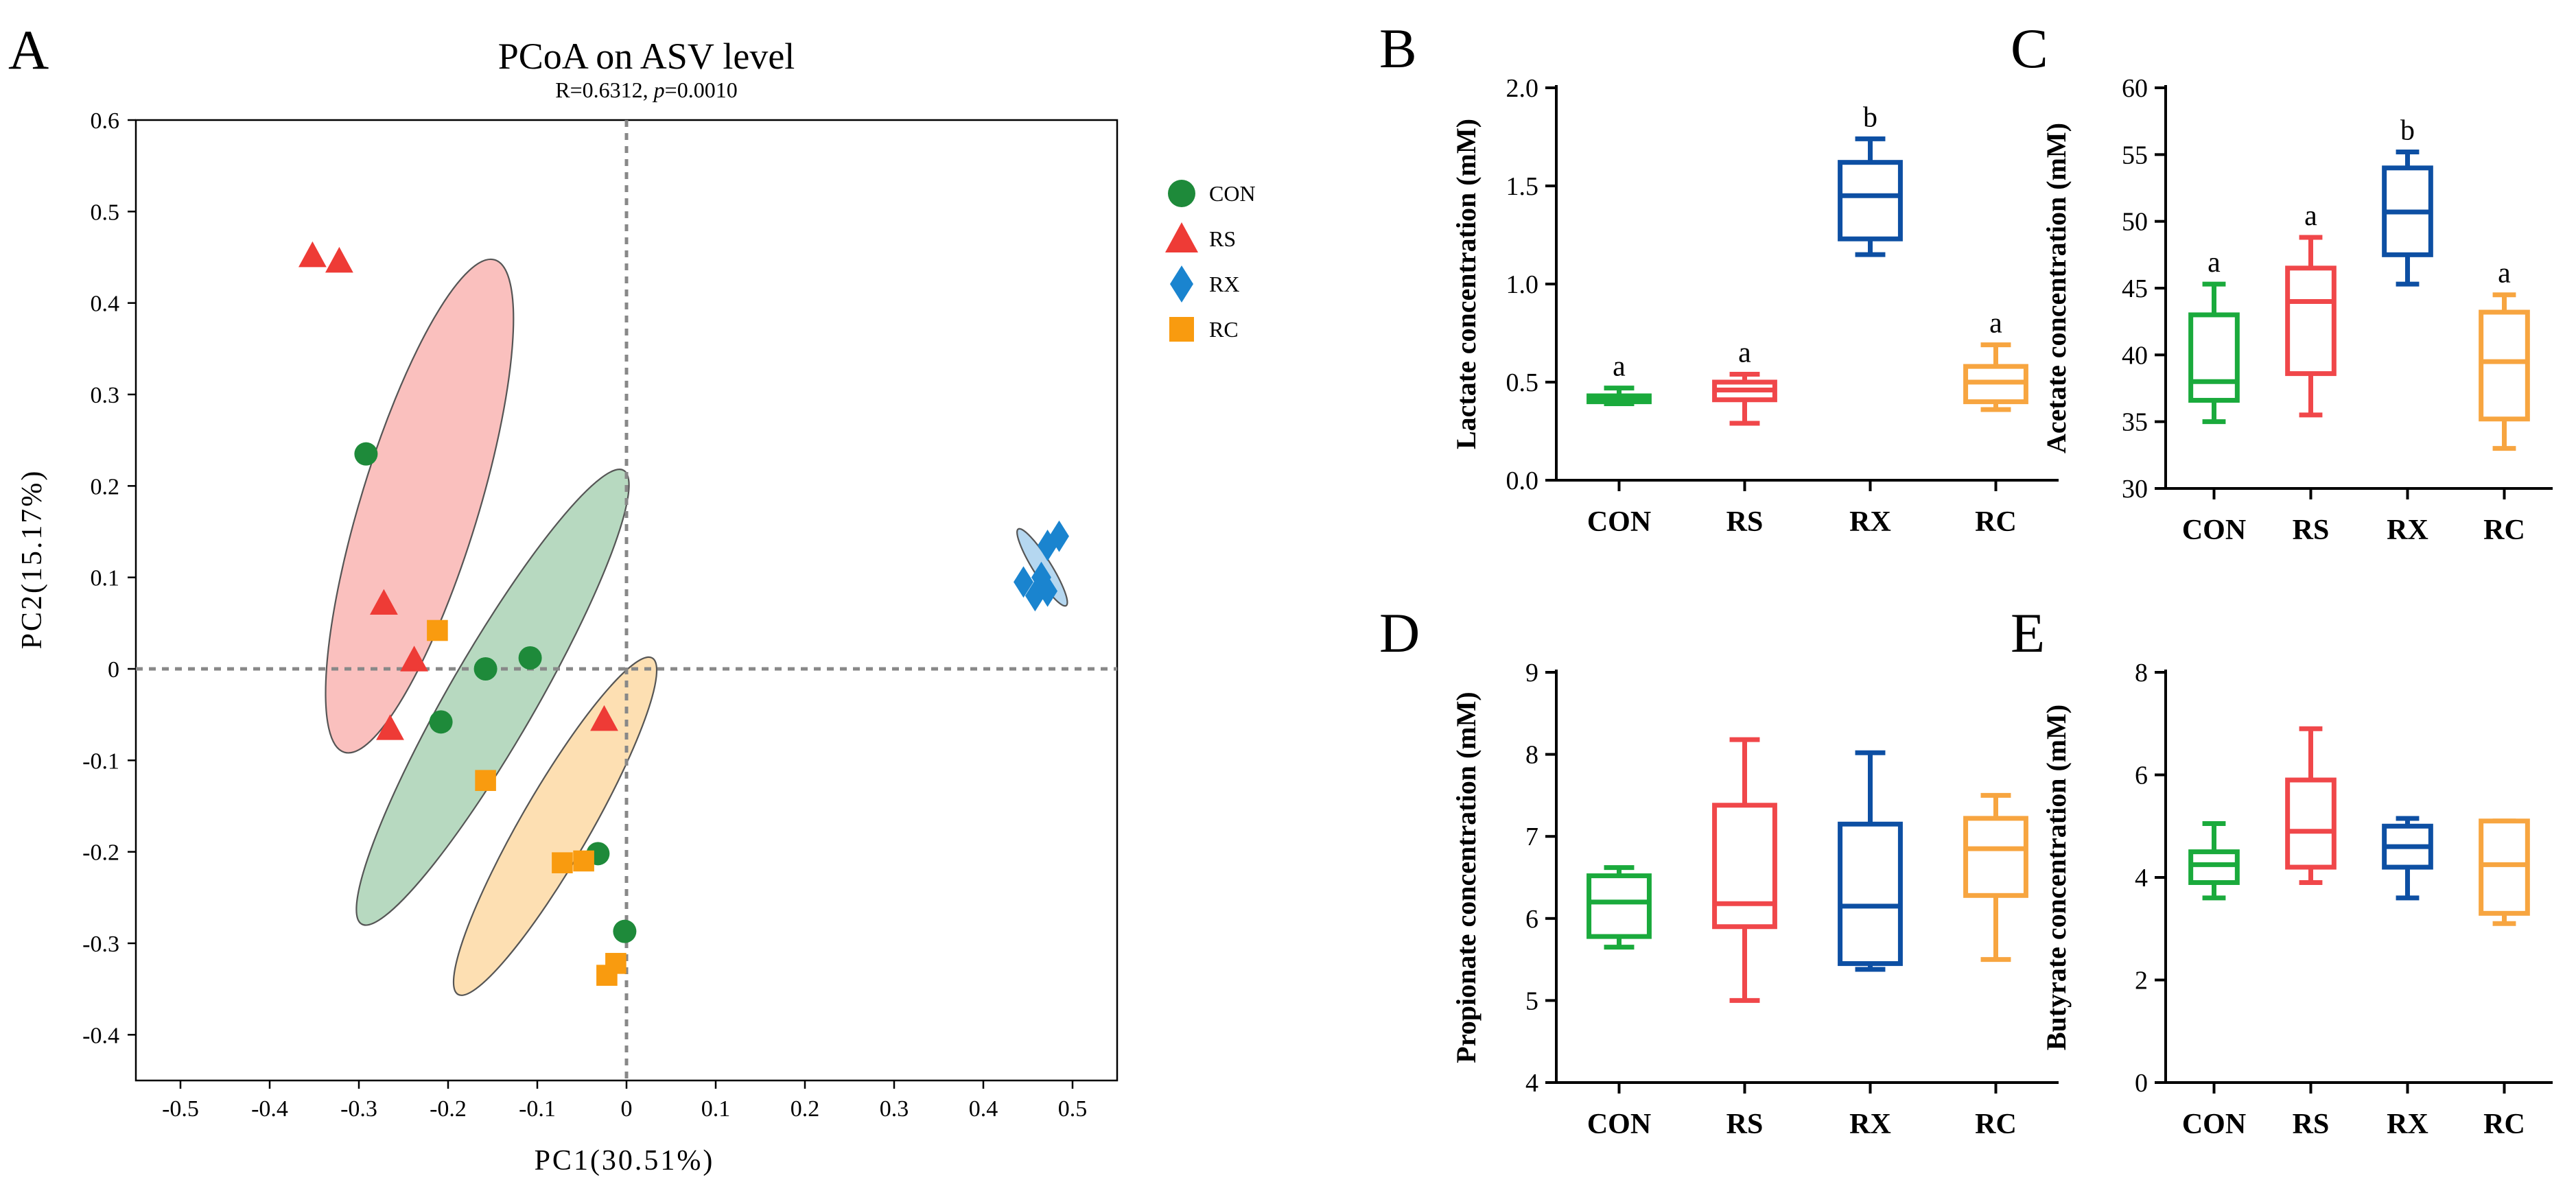 This screenshot has height=1193, width=2576. Describe the element at coordinates (420, 506) in the screenshot. I see `ellipse-rs` at that location.